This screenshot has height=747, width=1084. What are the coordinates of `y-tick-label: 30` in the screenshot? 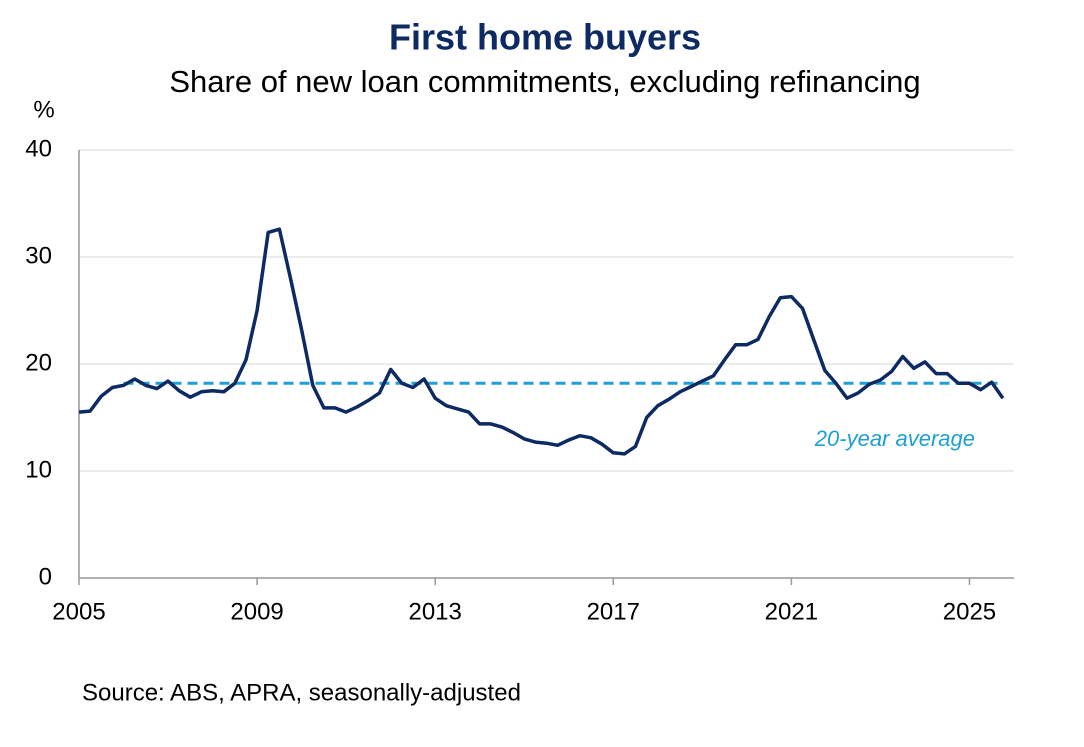 It's located at (38, 255).